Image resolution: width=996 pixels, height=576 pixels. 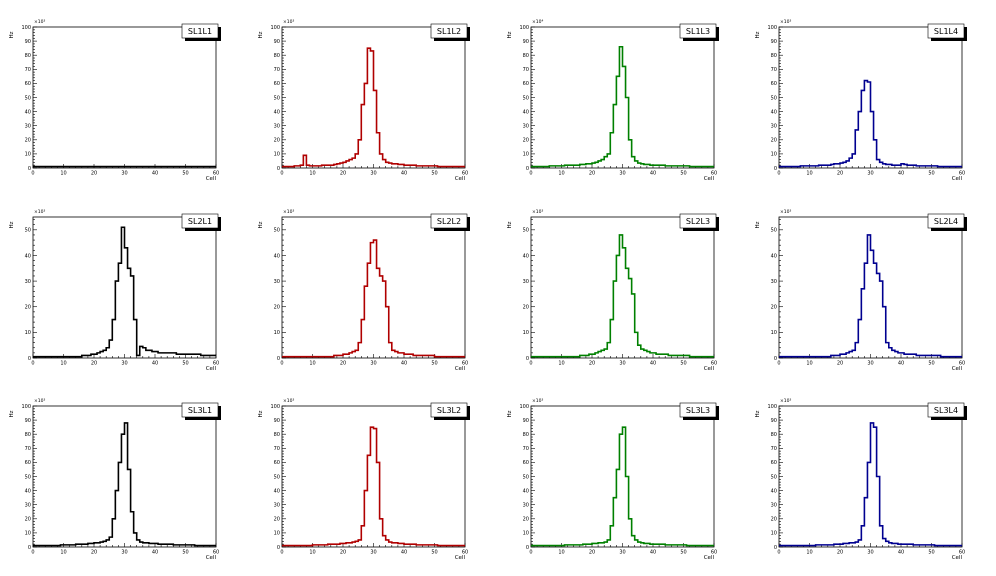 I want to click on histogram-title: SL3L4, so click(x=946, y=410).